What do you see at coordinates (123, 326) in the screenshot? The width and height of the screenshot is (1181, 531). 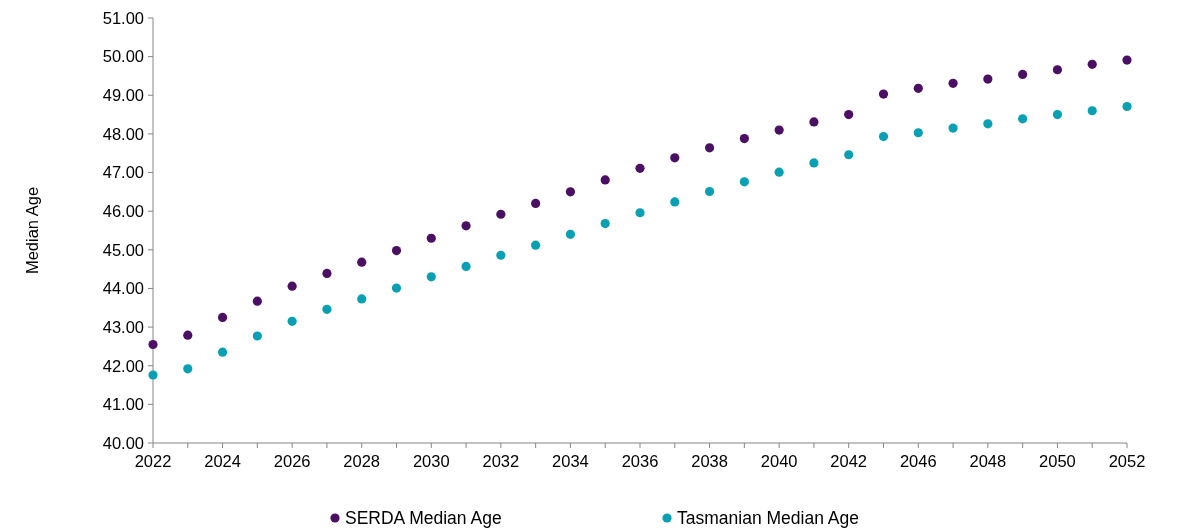 I see `y-tick-label: 43.00` at bounding box center [123, 326].